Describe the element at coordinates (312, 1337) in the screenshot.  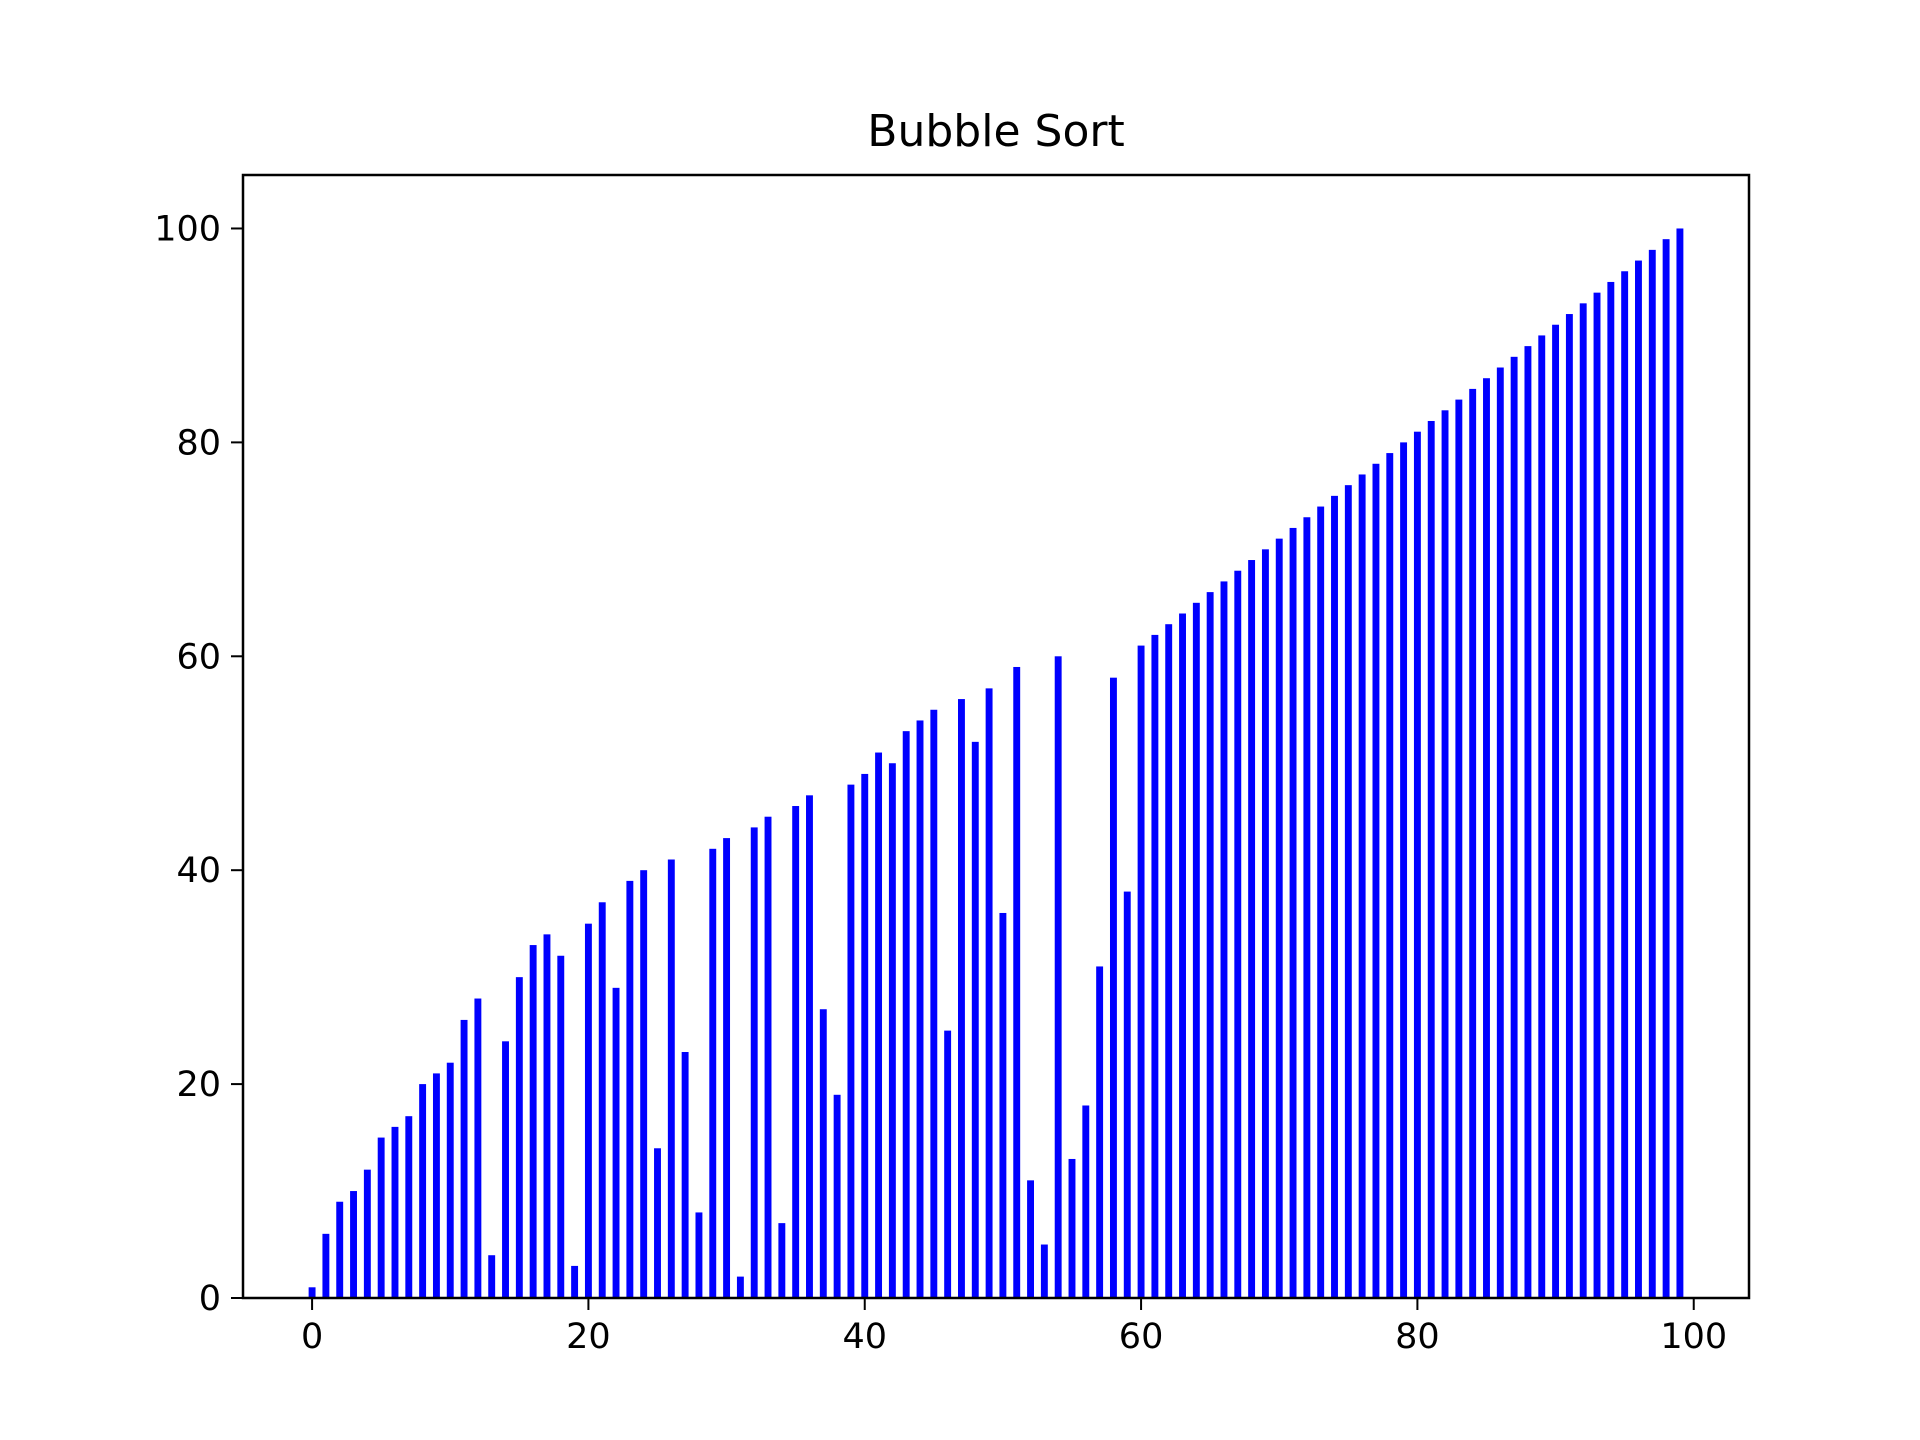
I see `x-tick-label: 0` at that location.